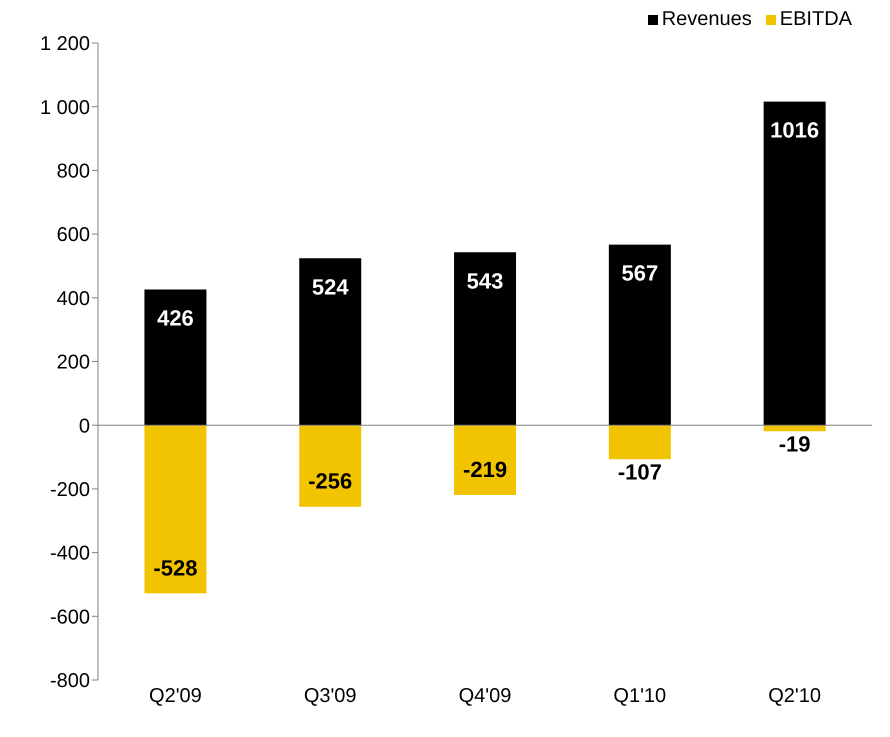 The height and width of the screenshot is (737, 890). I want to click on x-tick-label: Q2'09, so click(175, 696).